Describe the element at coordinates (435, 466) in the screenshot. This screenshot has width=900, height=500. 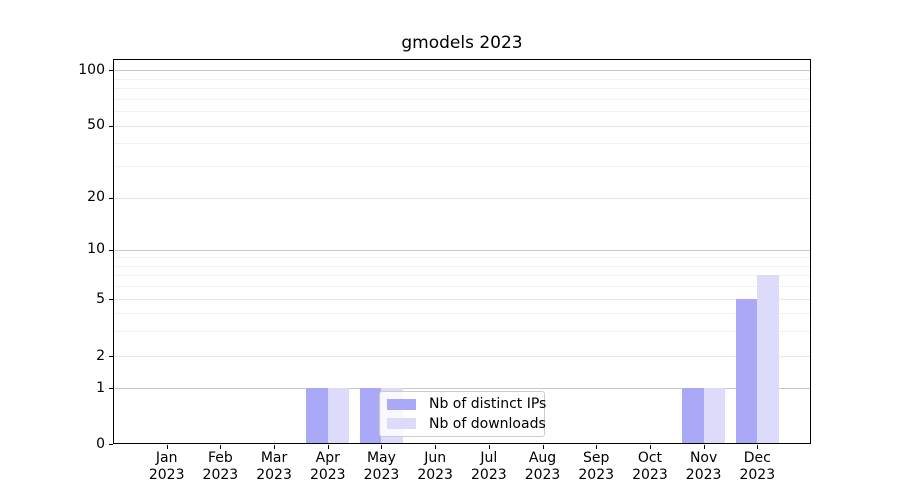
I see `x-tick-label: Jun 2023` at that location.